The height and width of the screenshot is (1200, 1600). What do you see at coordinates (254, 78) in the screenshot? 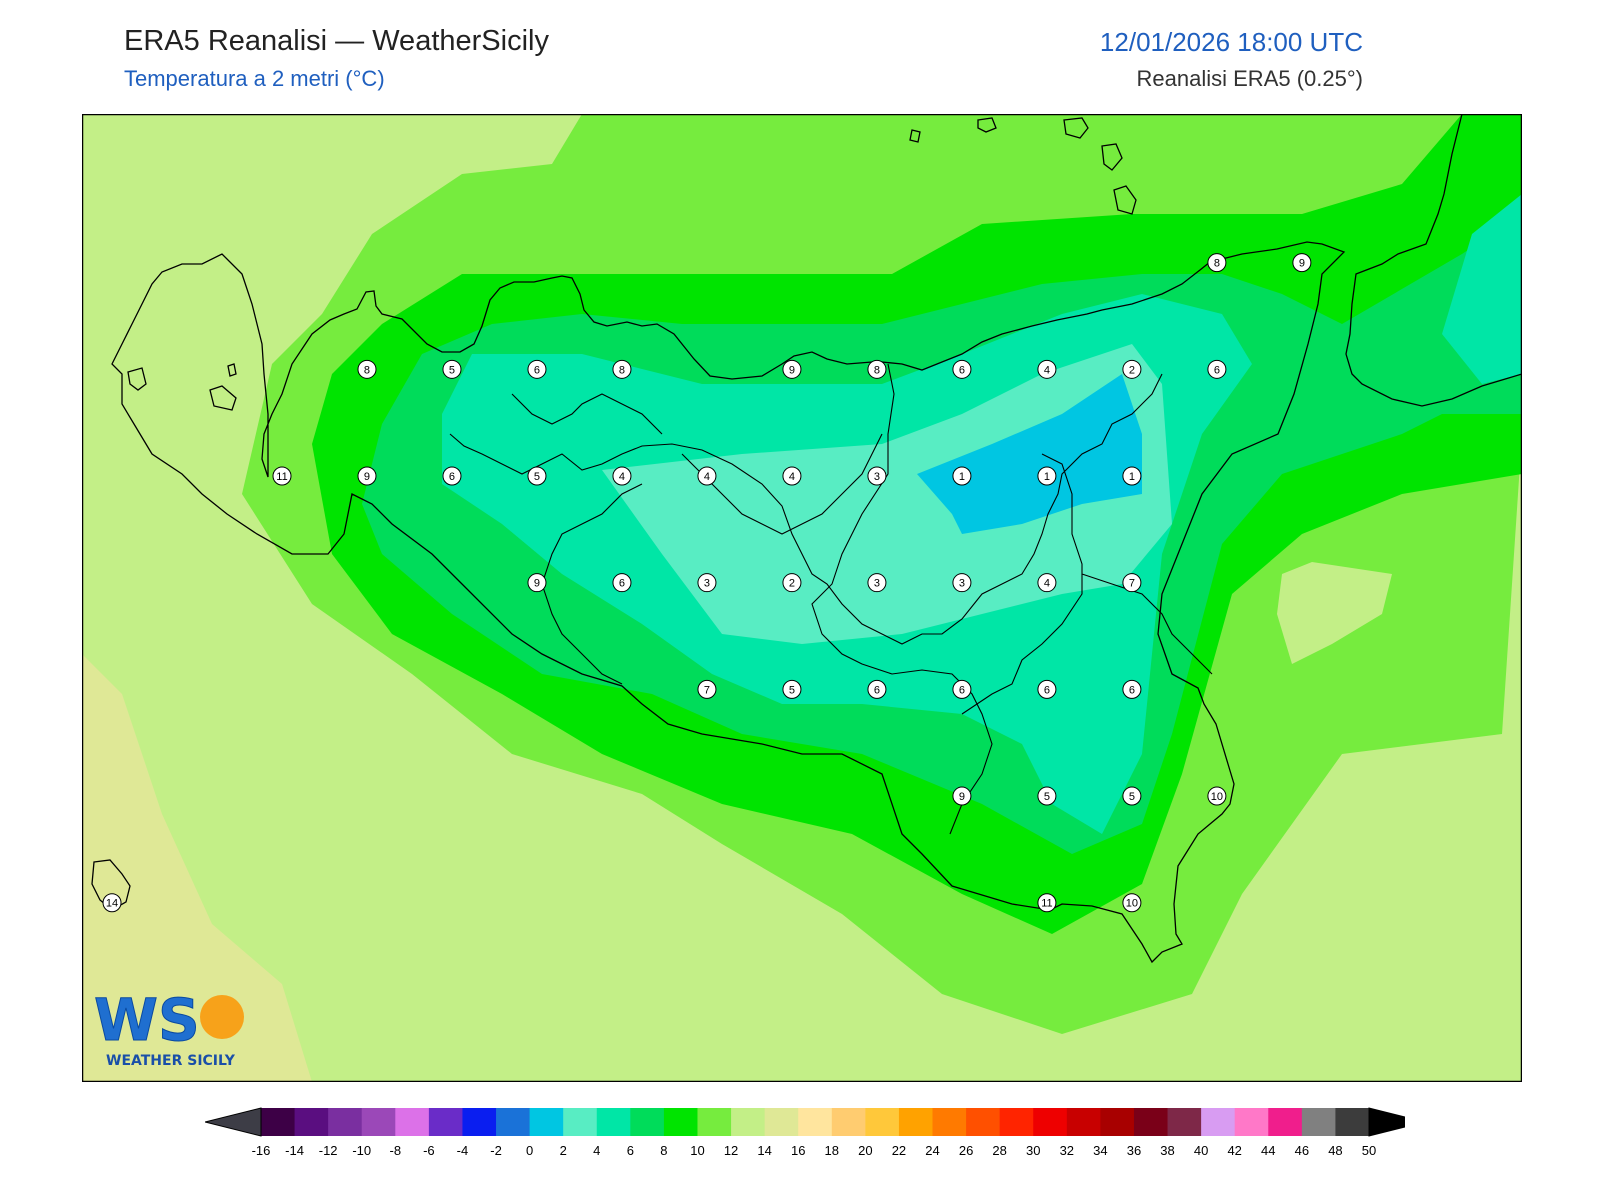
I see `map-subtitle: Temperatura a 2 metri (°C)` at bounding box center [254, 78].